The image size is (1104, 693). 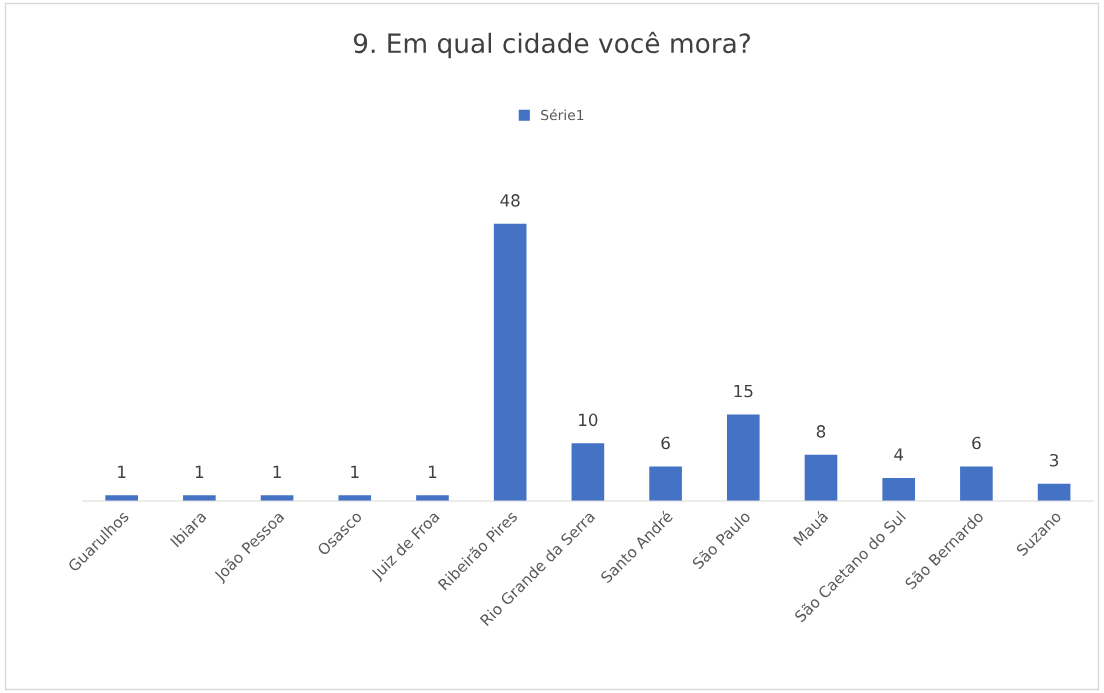 What do you see at coordinates (821, 431) in the screenshot?
I see `data-label: 8` at bounding box center [821, 431].